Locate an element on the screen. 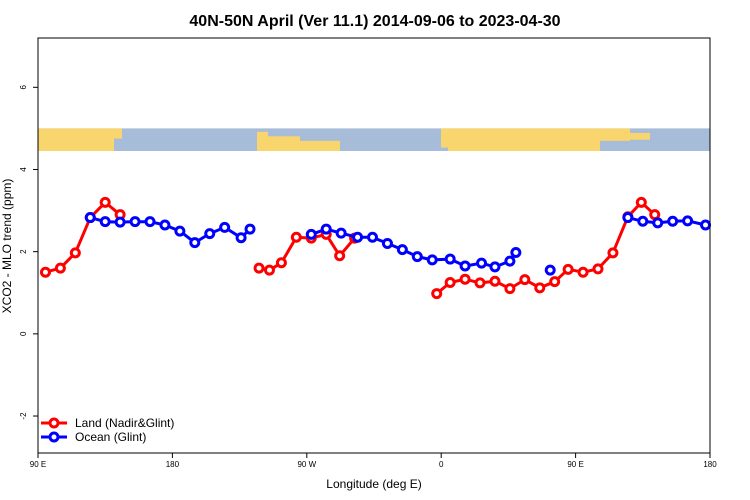  y-axis: -2 0 2 4 6 is located at coordinates (28, 252).